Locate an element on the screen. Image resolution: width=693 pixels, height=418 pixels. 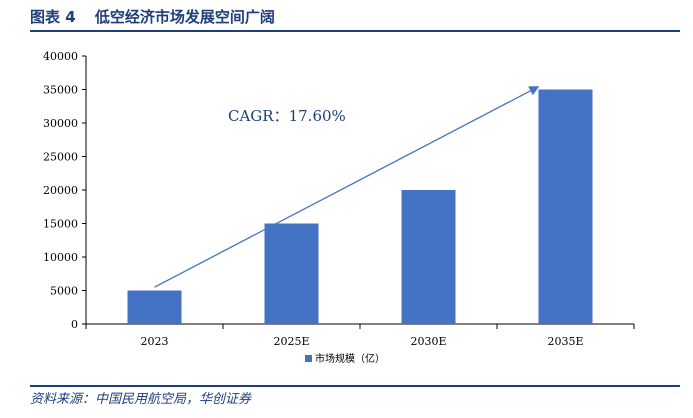
bar-2023 is located at coordinates (154, 307).